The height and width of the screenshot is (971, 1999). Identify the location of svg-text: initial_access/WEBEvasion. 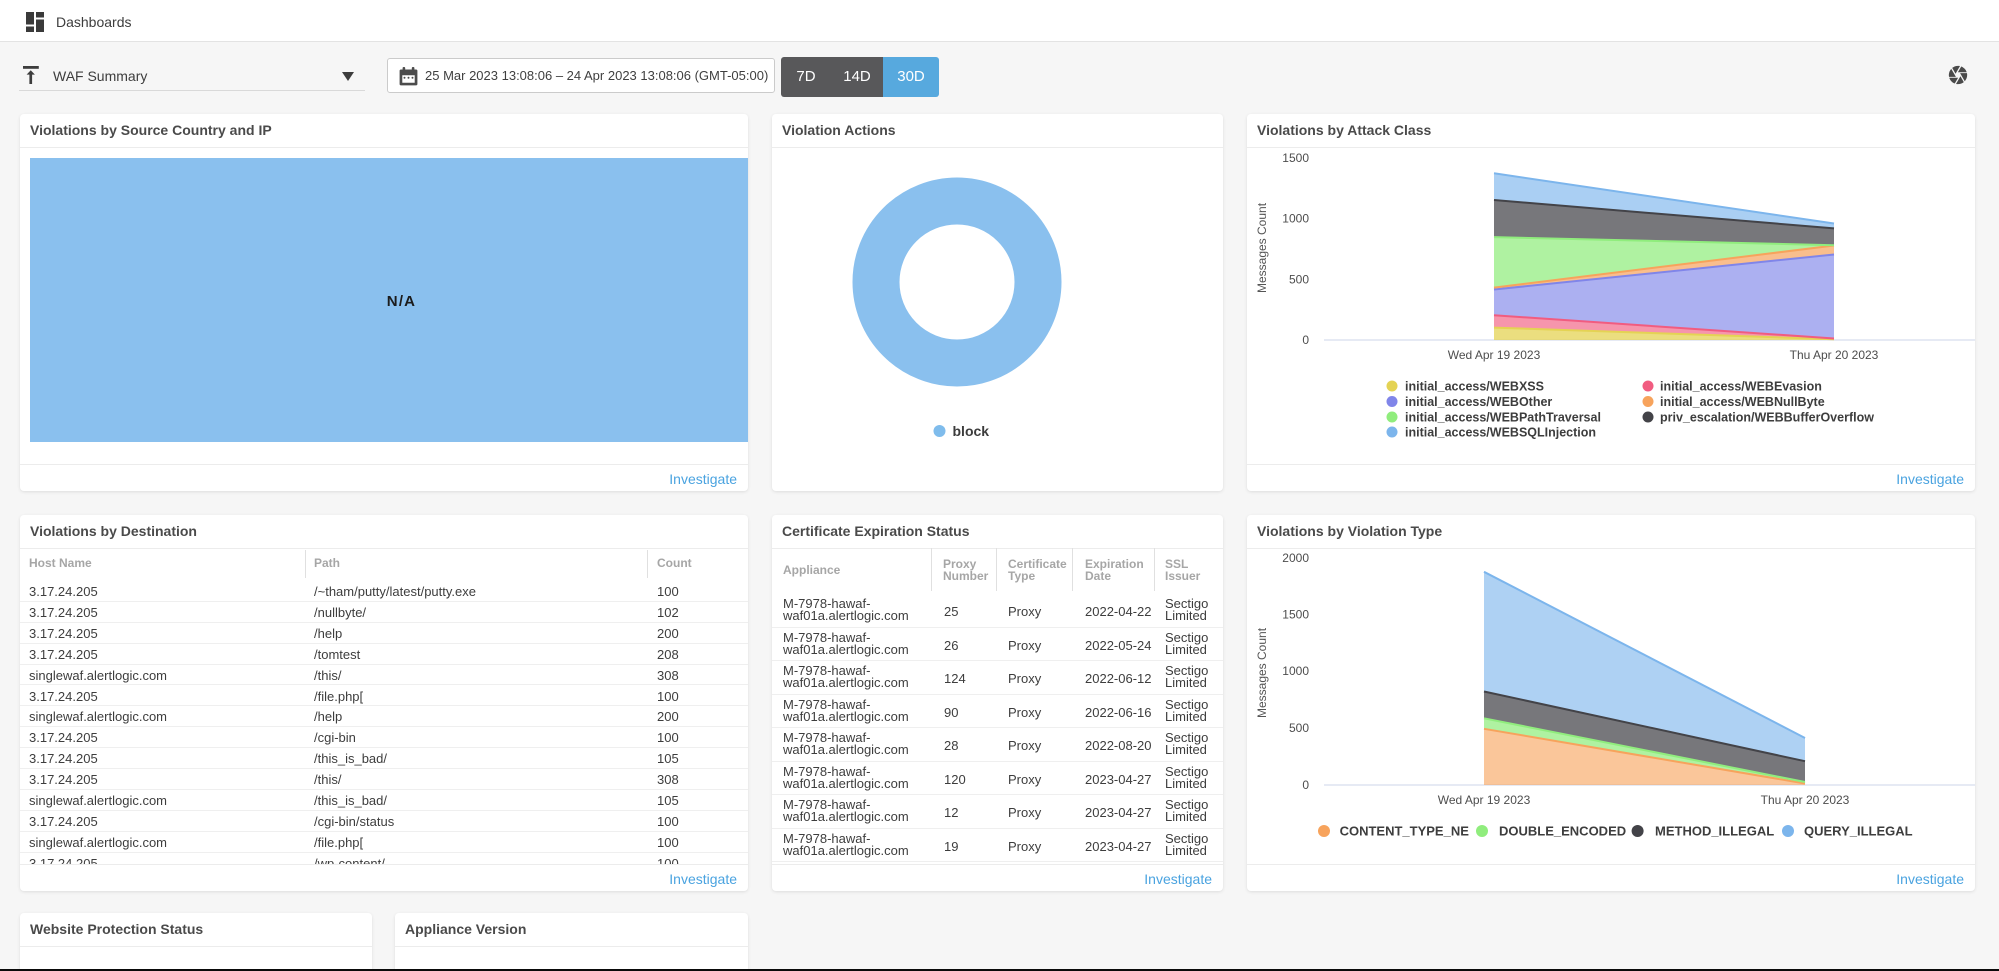
(1741, 387).